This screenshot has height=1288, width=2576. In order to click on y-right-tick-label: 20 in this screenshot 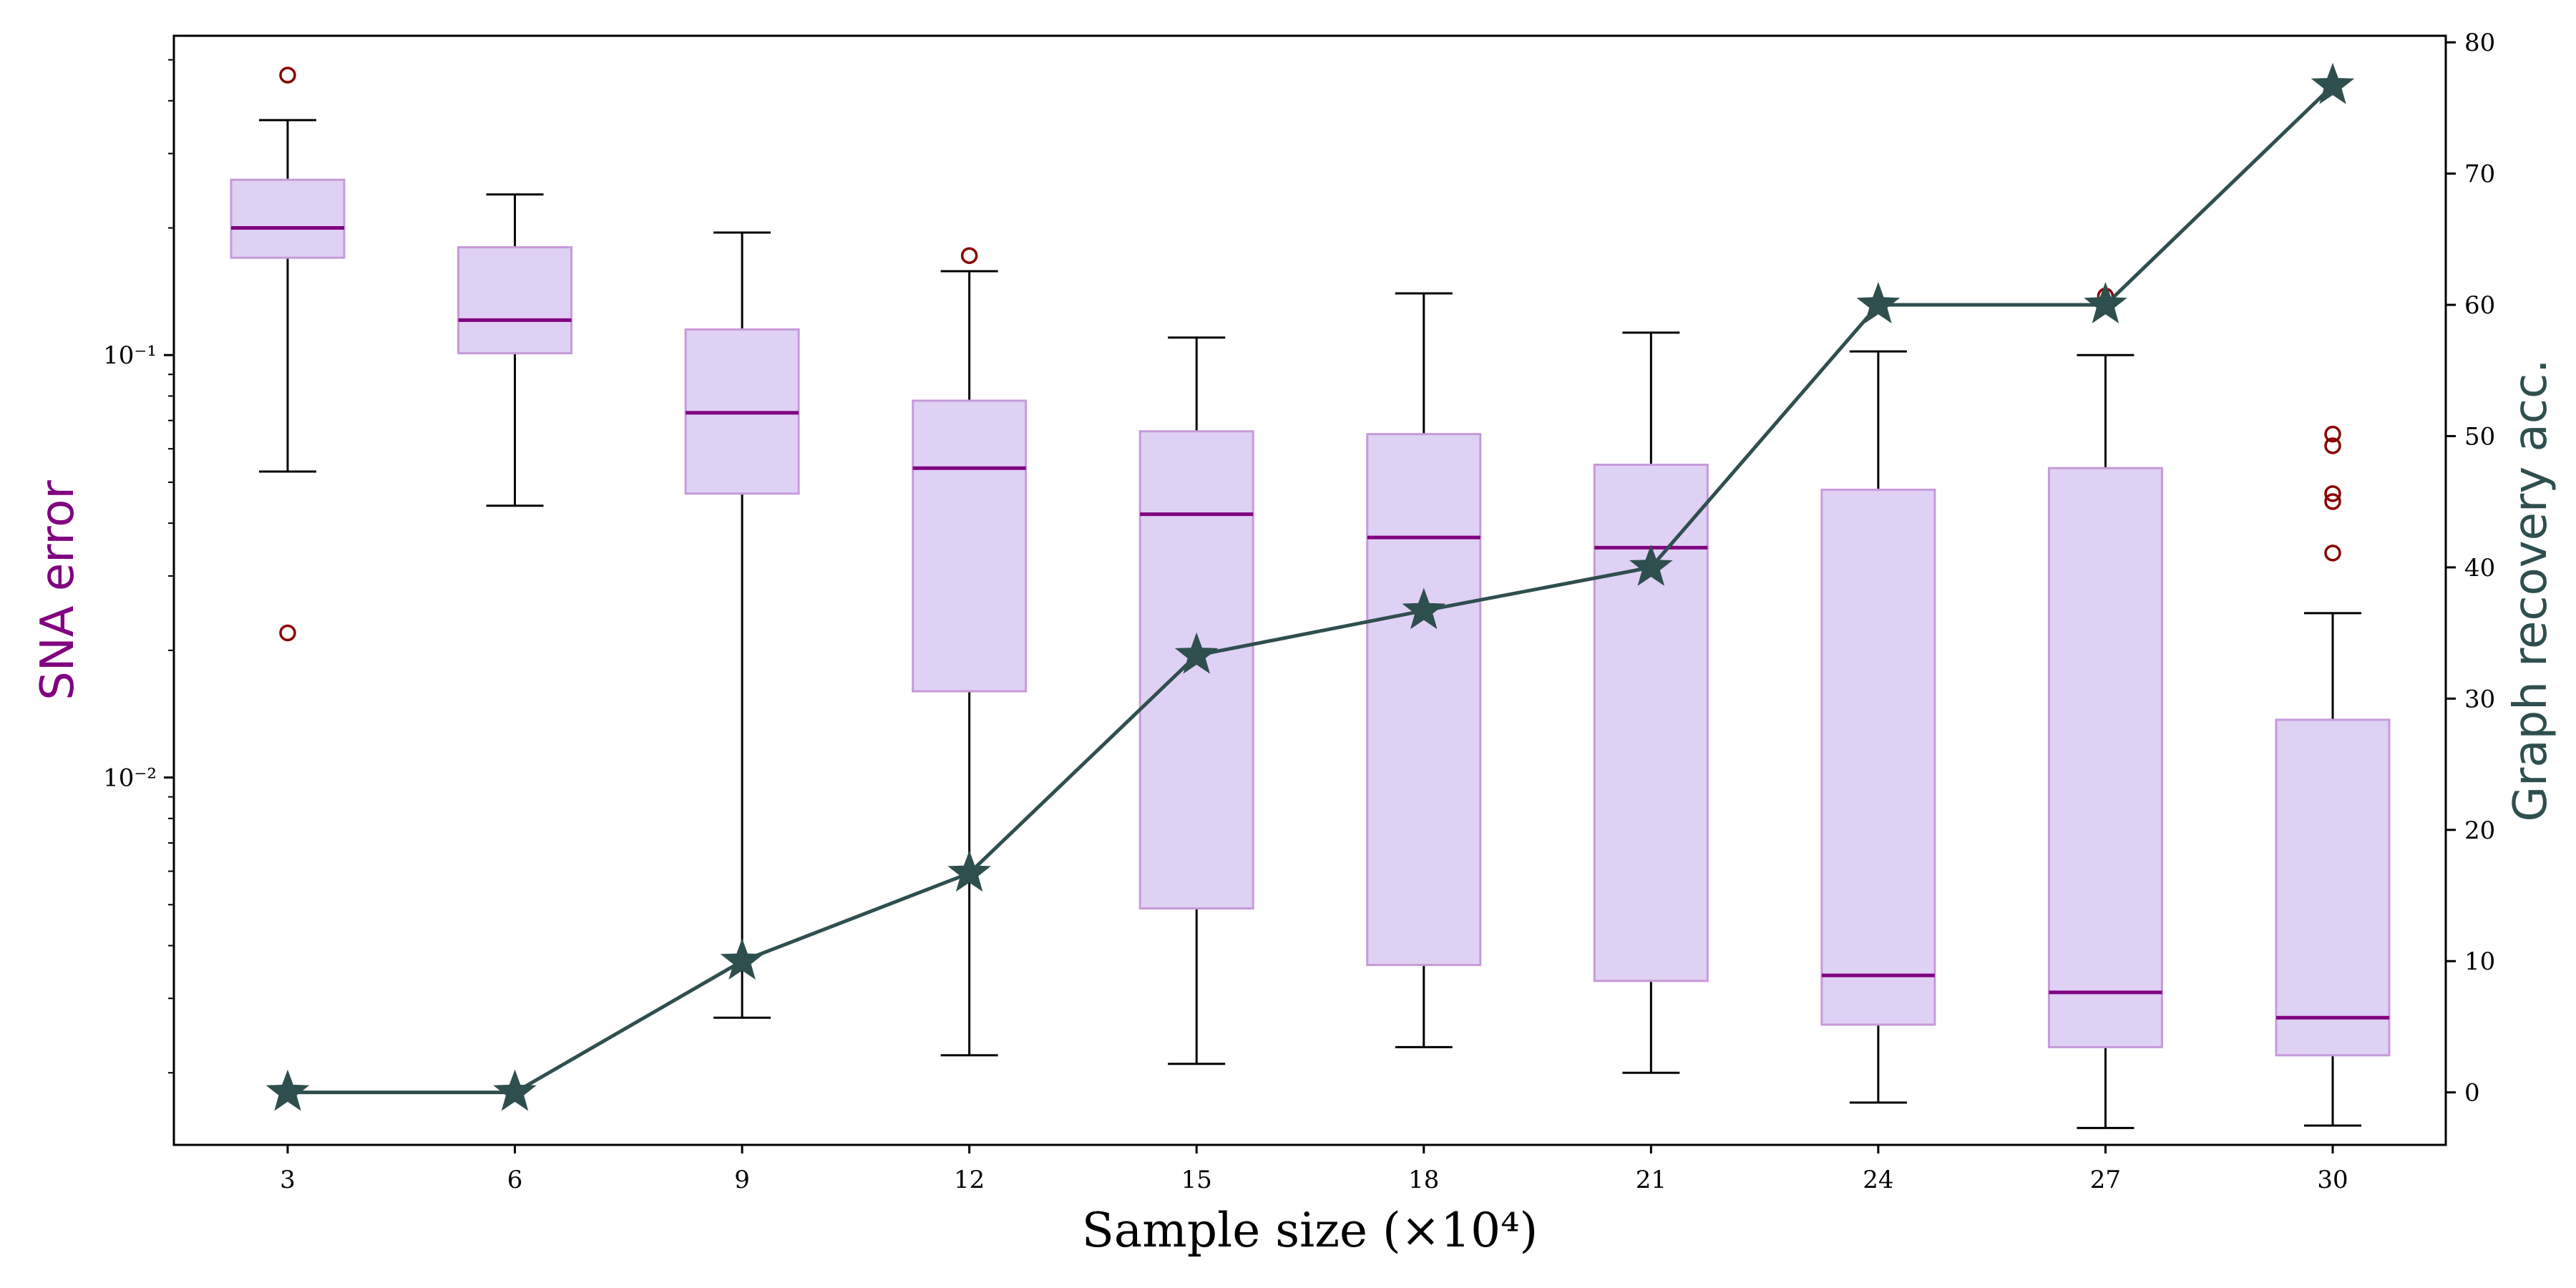, I will do `click(2479, 830)`.